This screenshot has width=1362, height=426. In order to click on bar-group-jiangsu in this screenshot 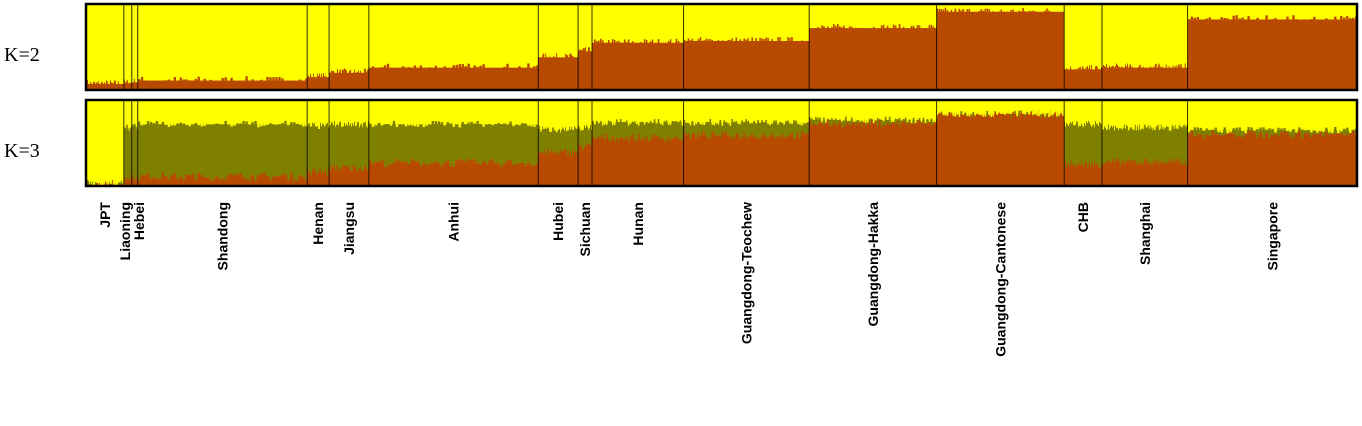, I will do `click(348, 47)`.